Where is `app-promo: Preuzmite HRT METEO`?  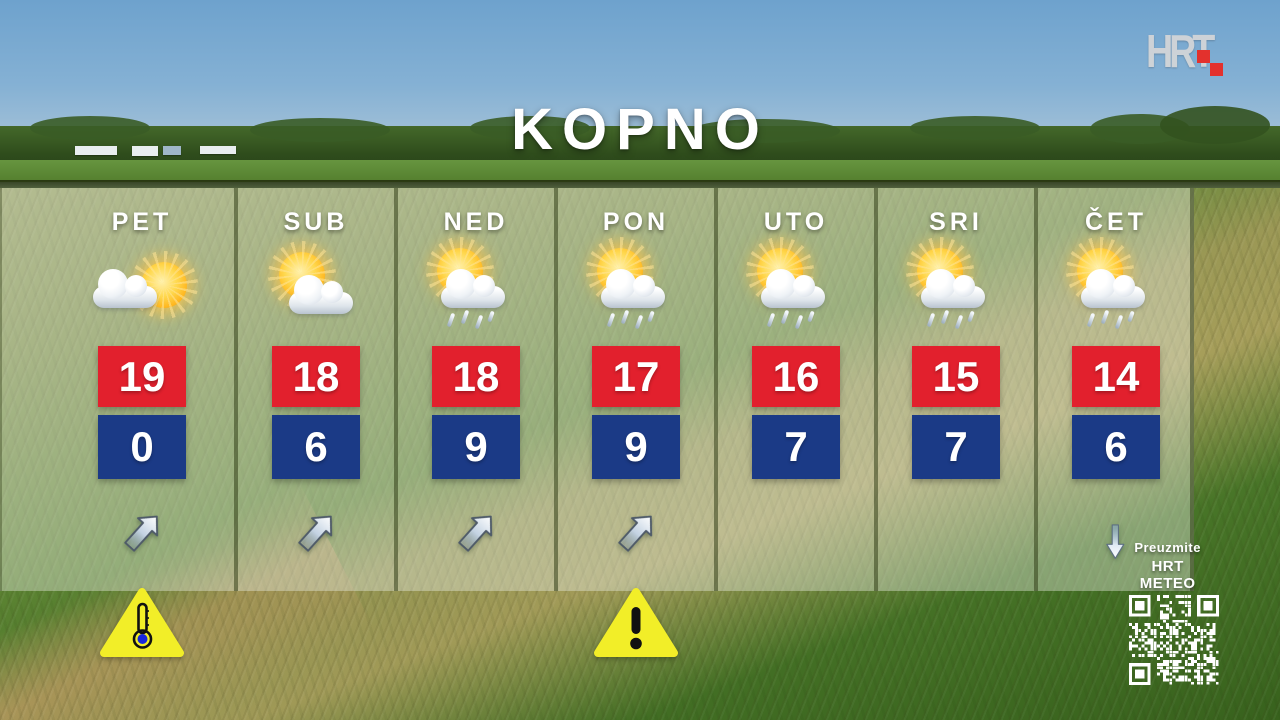
app-promo: Preuzmite HRT METEO is located at coordinates (1155, 555).